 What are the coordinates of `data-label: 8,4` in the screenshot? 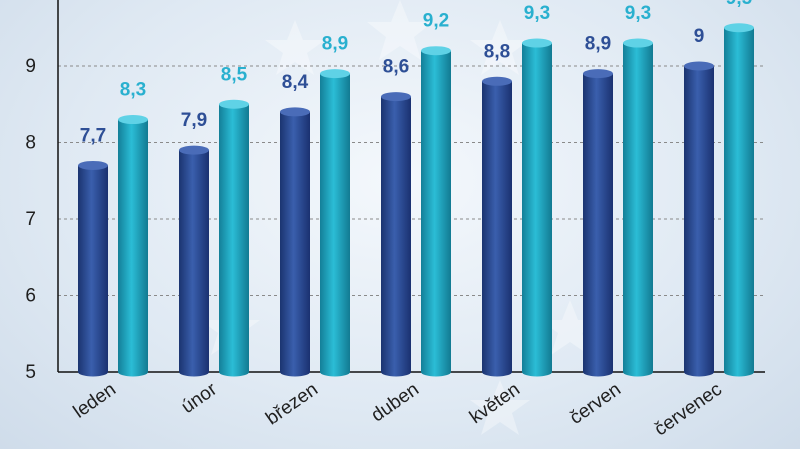 It's located at (295, 82).